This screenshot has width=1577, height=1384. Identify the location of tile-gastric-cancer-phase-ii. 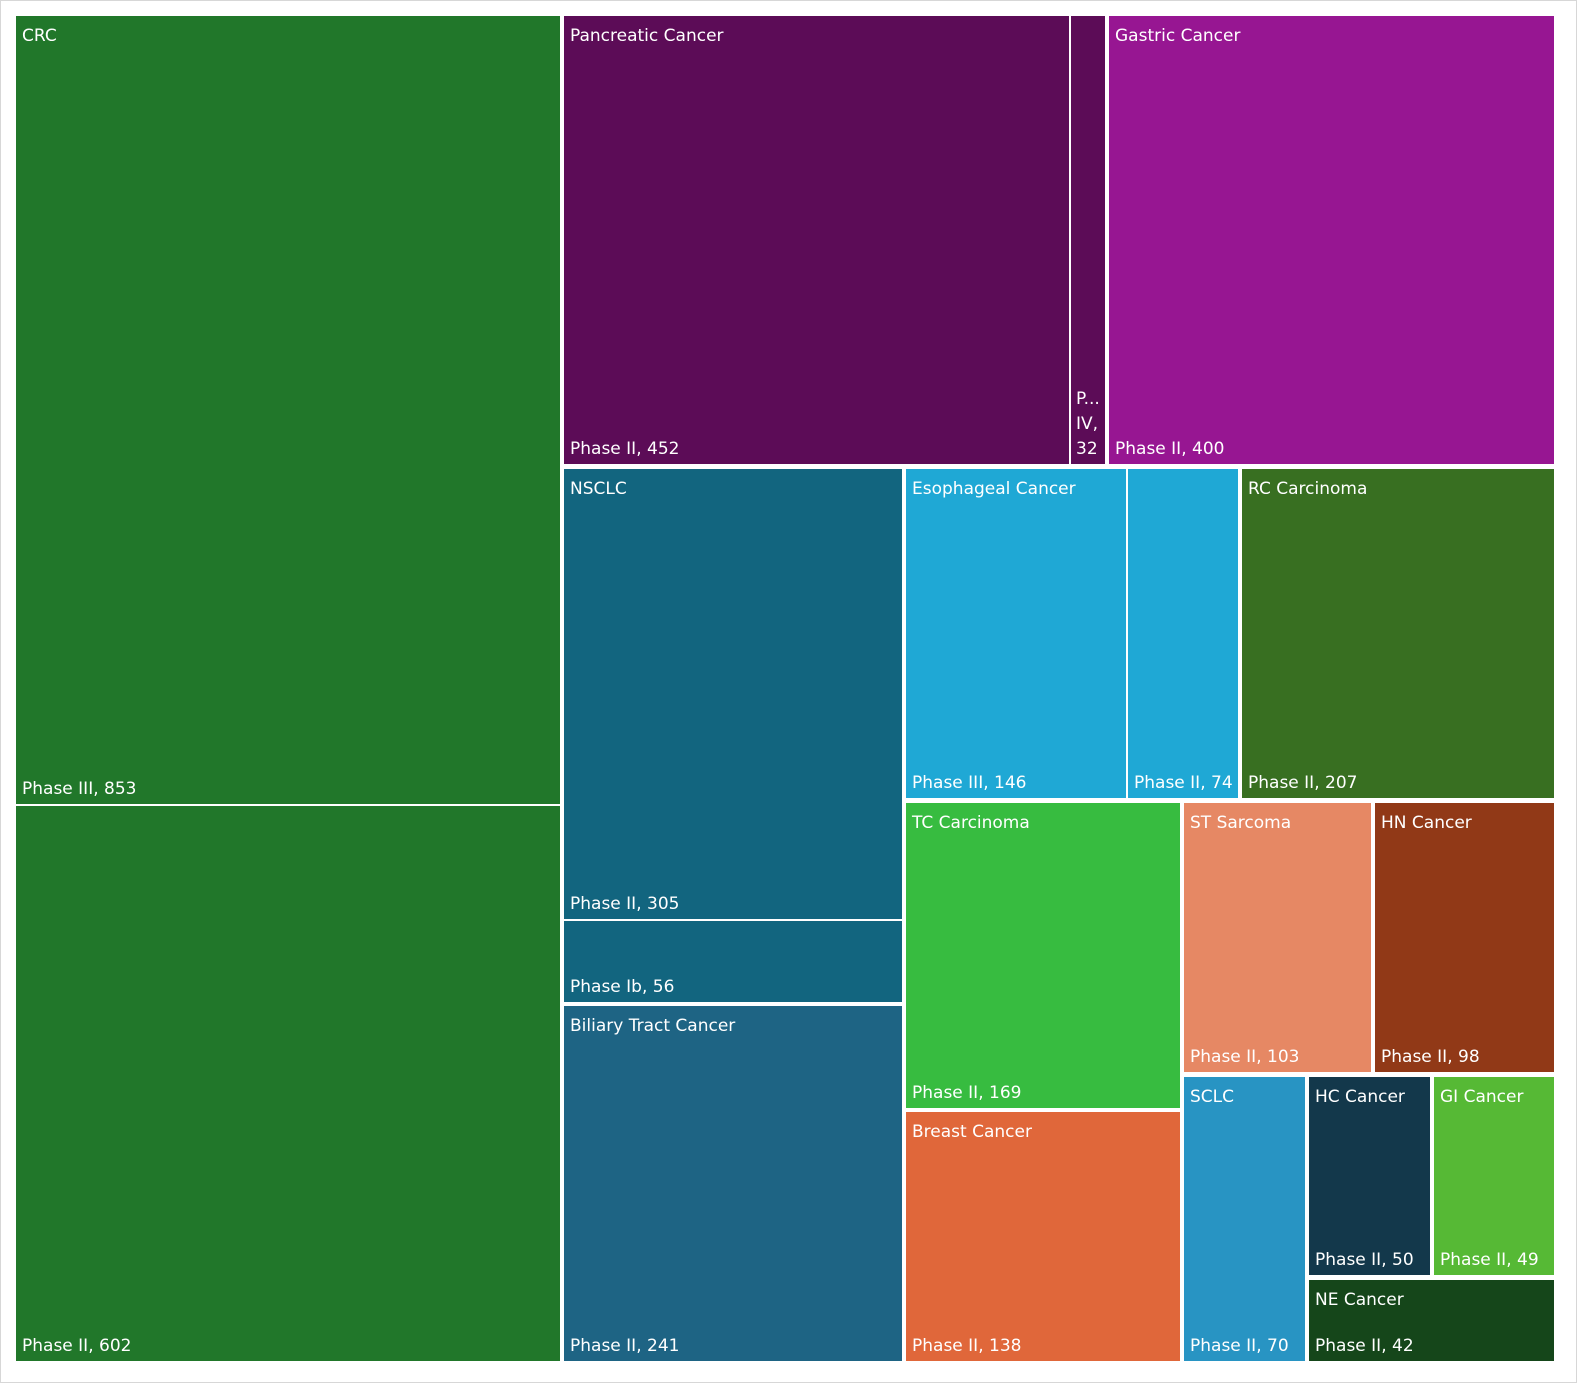
(1331, 240).